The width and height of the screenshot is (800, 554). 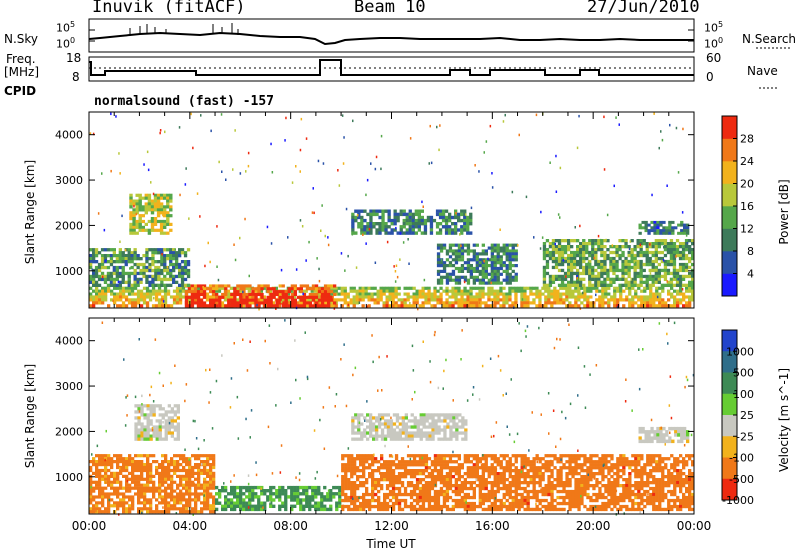 I want to click on freq-label-1: Freq., so click(x=21, y=59).